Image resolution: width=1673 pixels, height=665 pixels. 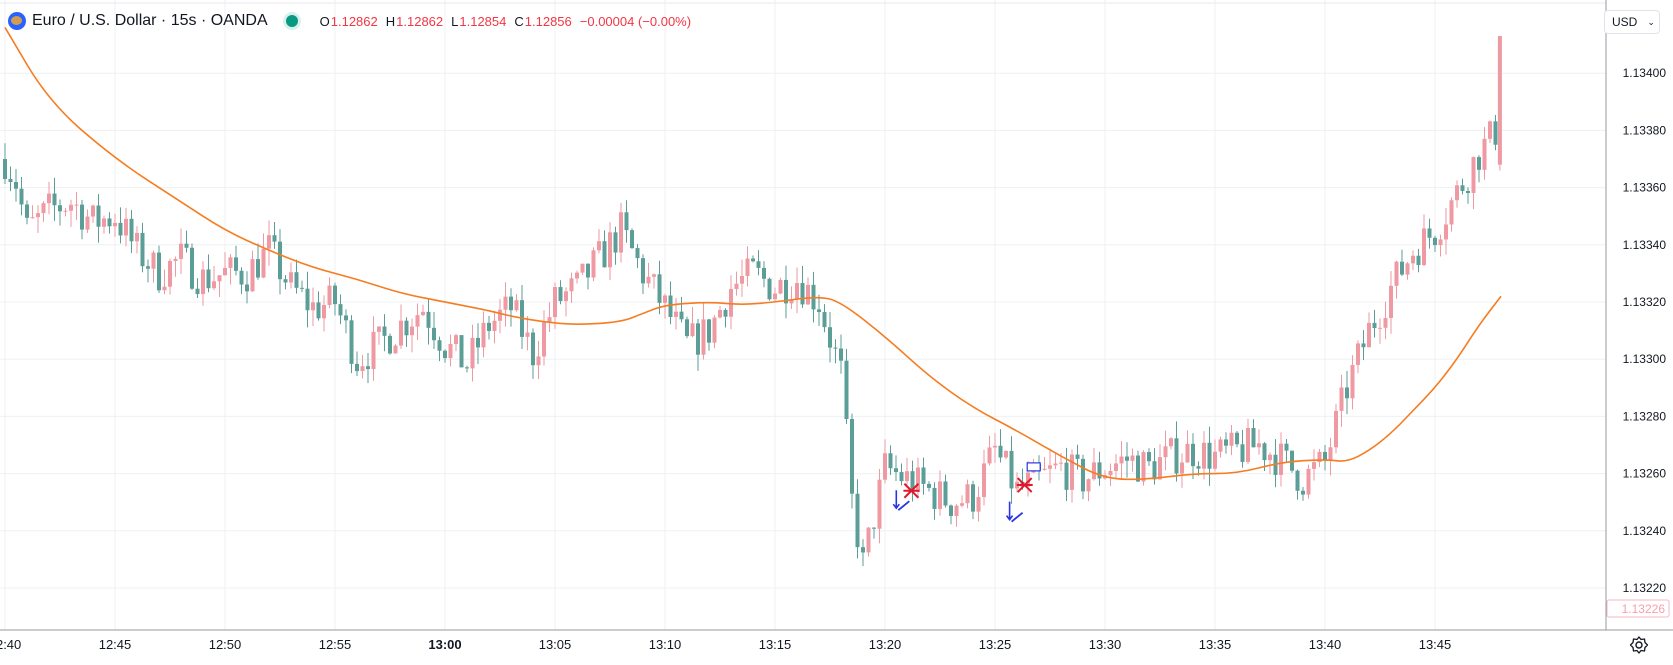 What do you see at coordinates (1215, 644) in the screenshot?
I see `time-tick-label: 13:35` at bounding box center [1215, 644].